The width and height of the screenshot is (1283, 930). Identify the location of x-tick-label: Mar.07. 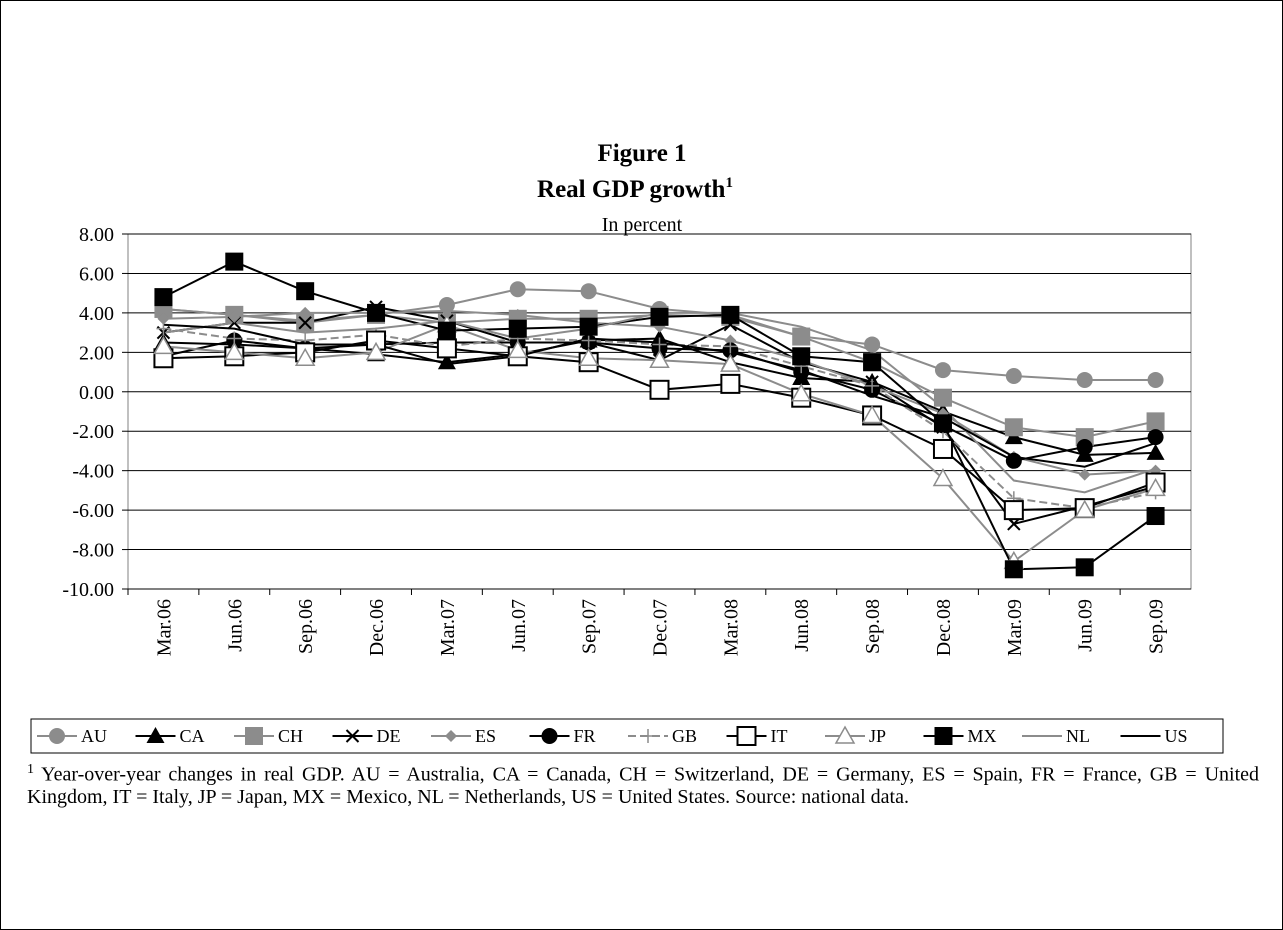
(448, 627).